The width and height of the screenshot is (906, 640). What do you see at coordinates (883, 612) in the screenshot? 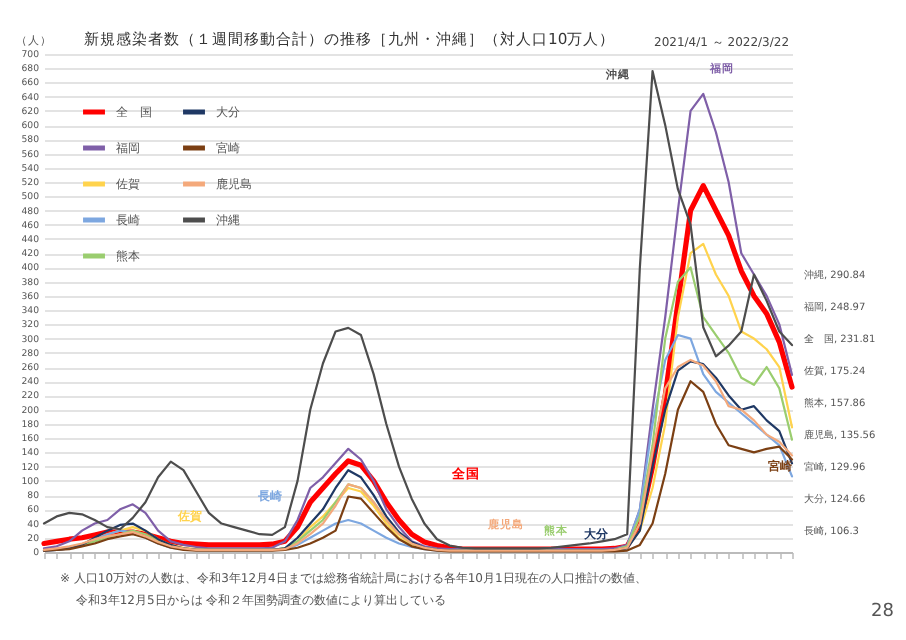
I see `text: 28` at bounding box center [883, 612].